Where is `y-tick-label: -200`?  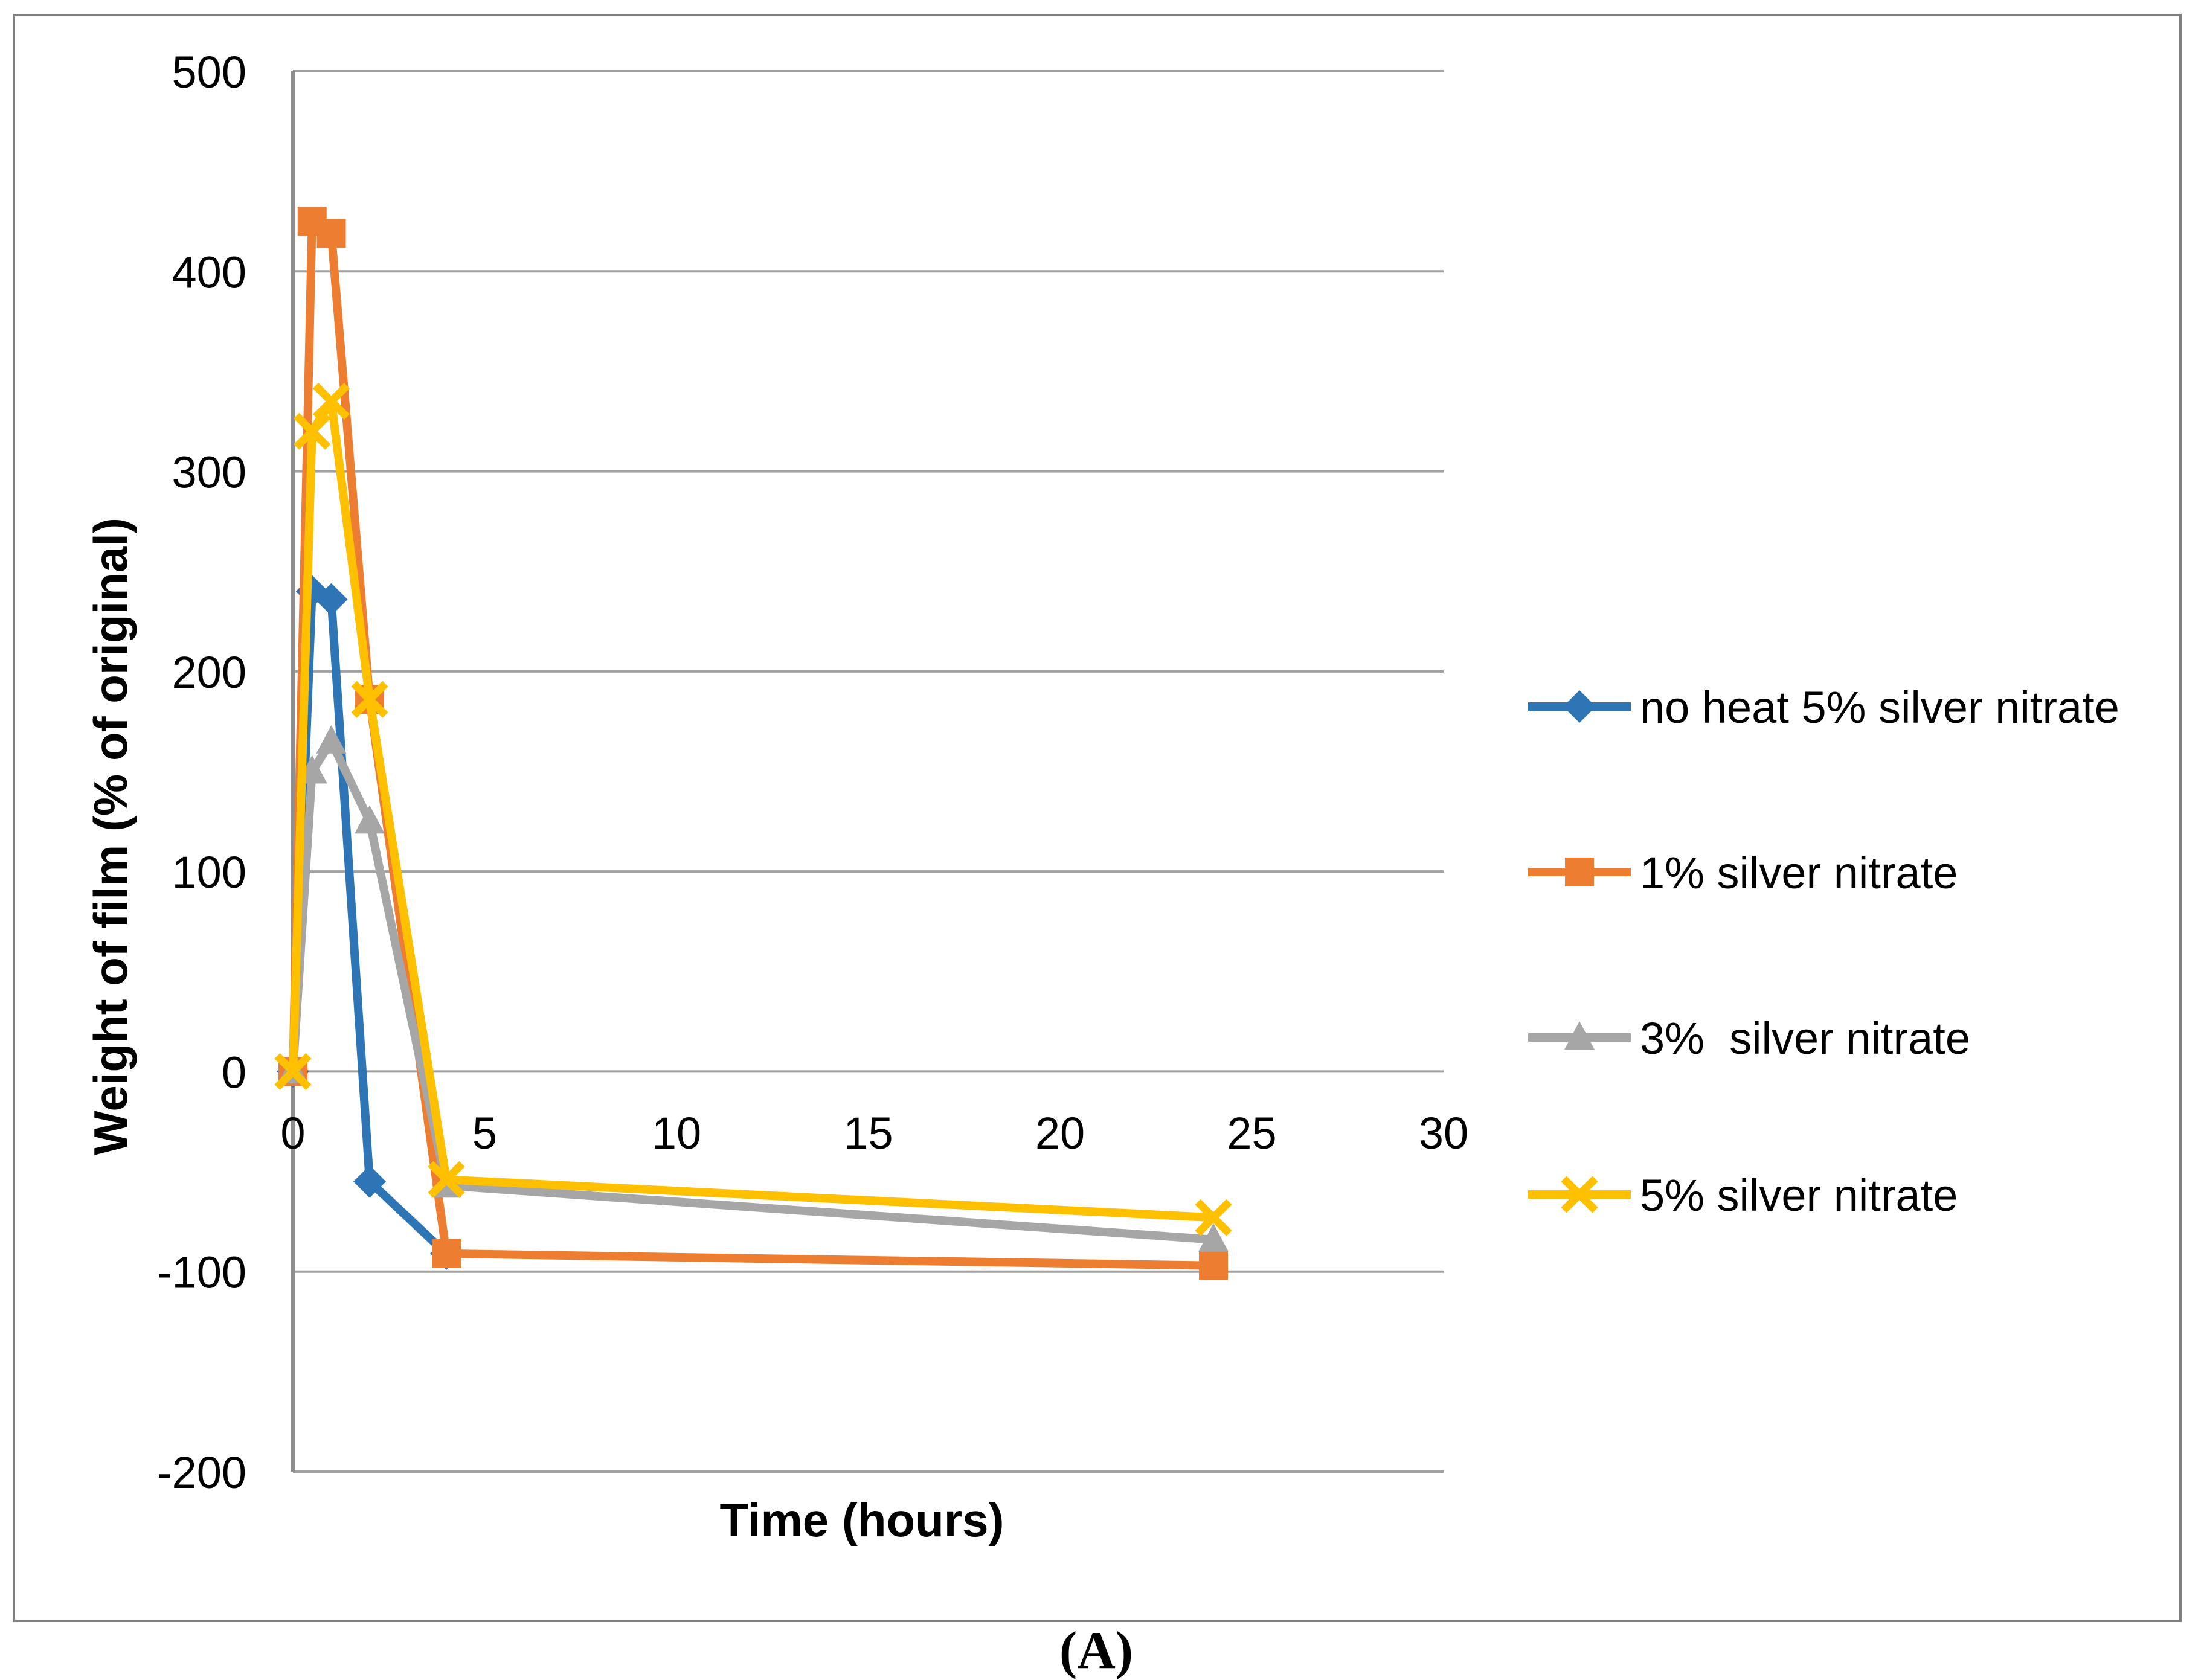 y-tick-label: -200 is located at coordinates (201, 1473).